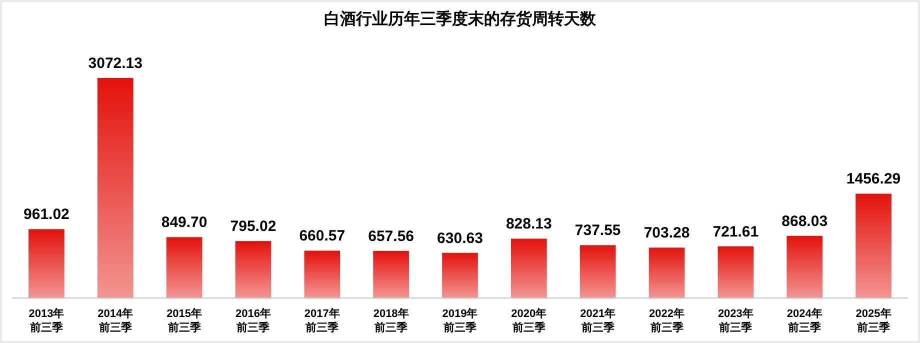 The width and height of the screenshot is (920, 343). What do you see at coordinates (873, 179) in the screenshot?
I see `data-label: 1456.29` at bounding box center [873, 179].